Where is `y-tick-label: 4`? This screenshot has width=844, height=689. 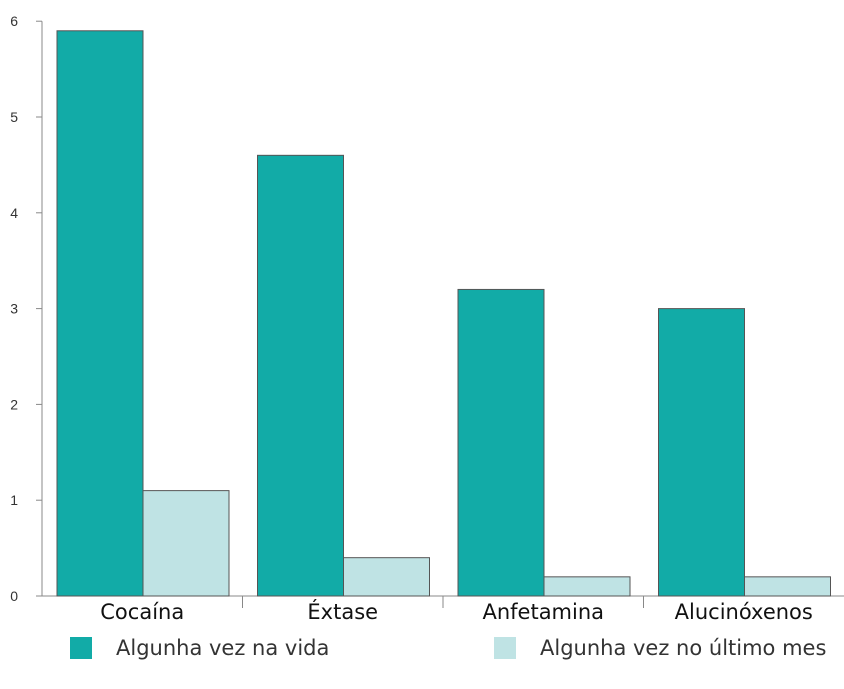
y-tick-label: 4 is located at coordinates (14, 213).